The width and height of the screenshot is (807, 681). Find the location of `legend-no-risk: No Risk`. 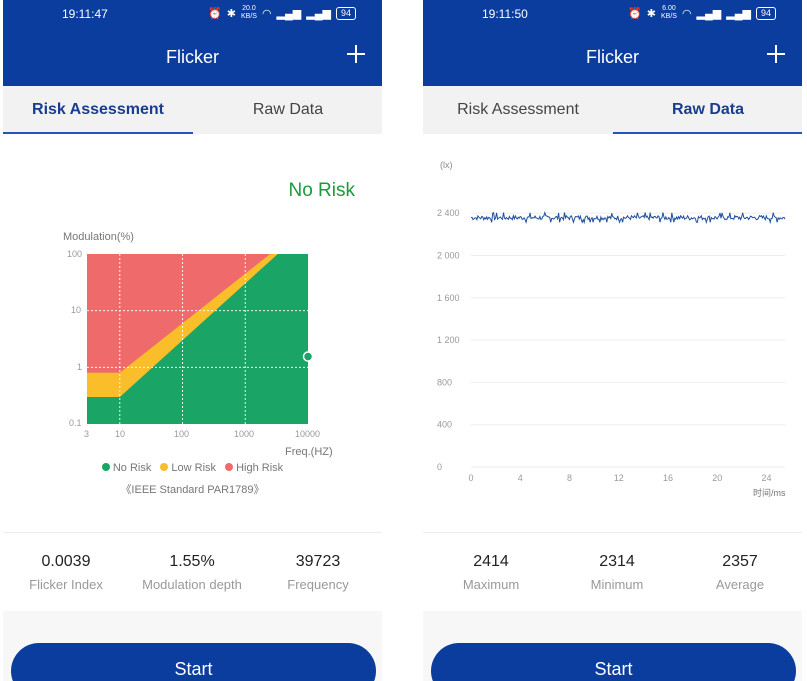

legend-no-risk: No Risk is located at coordinates (126, 468).